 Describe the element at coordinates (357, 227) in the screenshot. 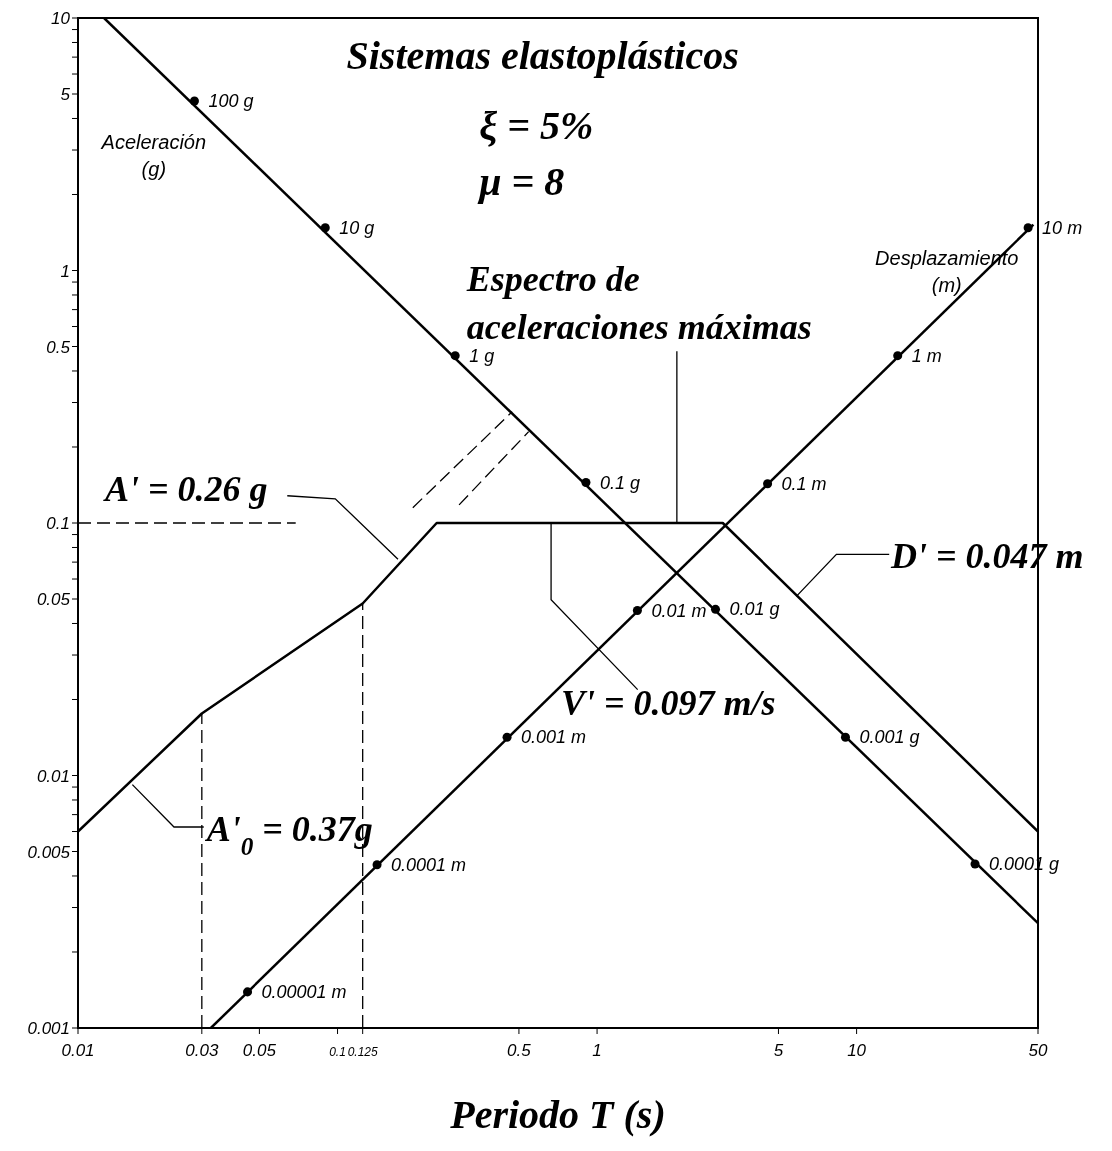

I see `annotation: 10 g` at that location.